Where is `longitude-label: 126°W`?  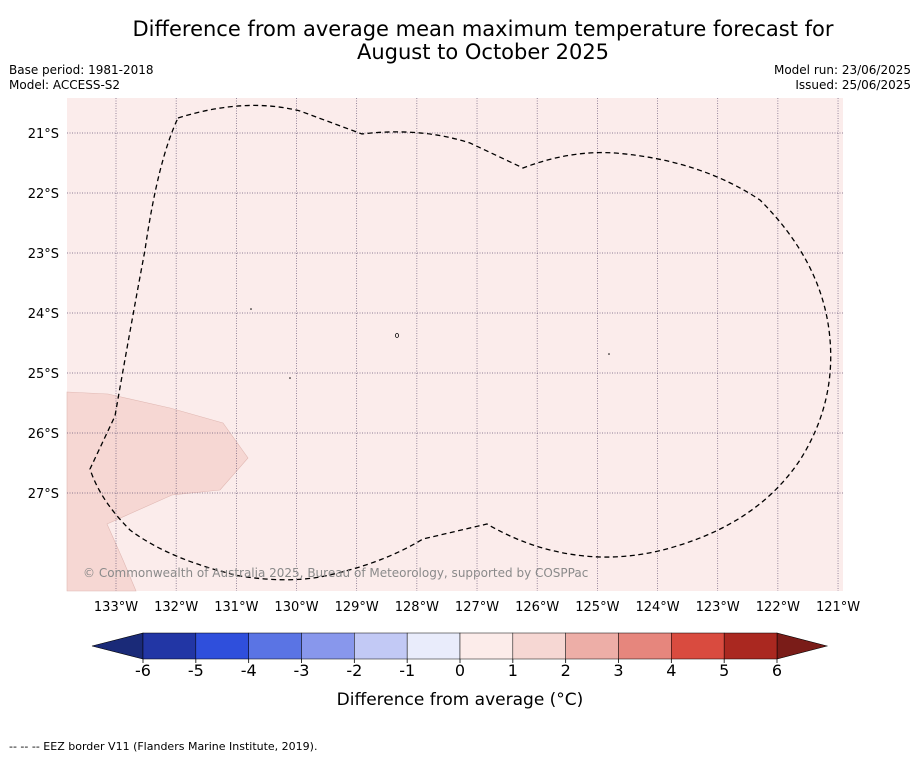
longitude-label: 126°W is located at coordinates (537, 607).